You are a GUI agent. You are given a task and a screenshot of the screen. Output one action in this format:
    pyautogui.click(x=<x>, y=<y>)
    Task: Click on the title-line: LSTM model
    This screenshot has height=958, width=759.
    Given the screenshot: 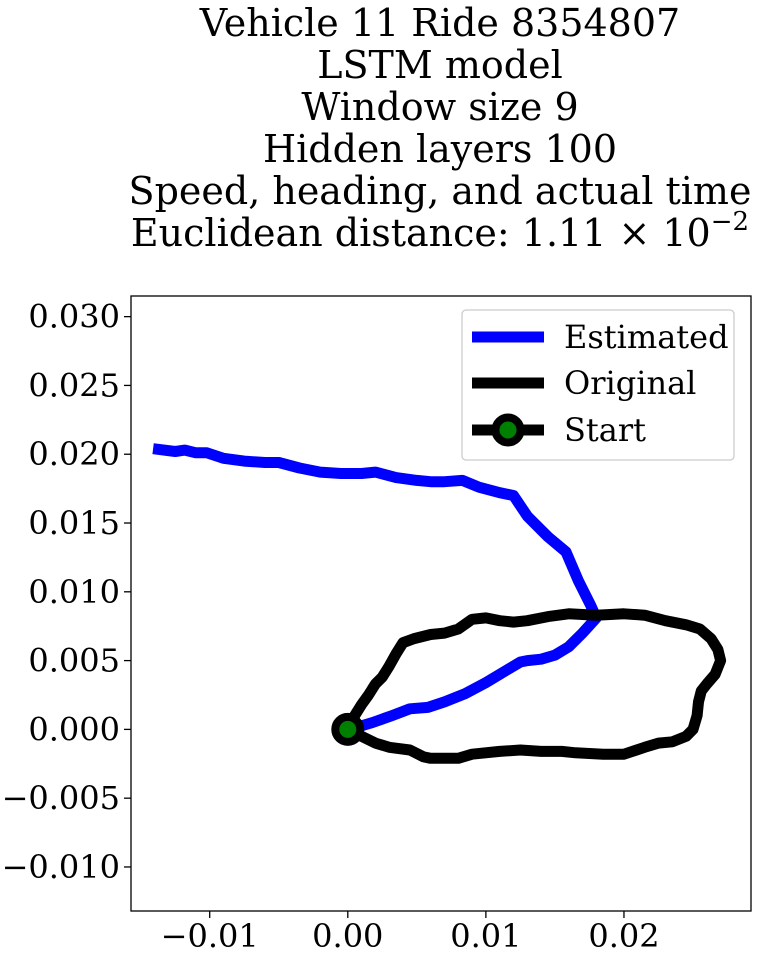 What is the action you would take?
    pyautogui.click(x=439, y=65)
    